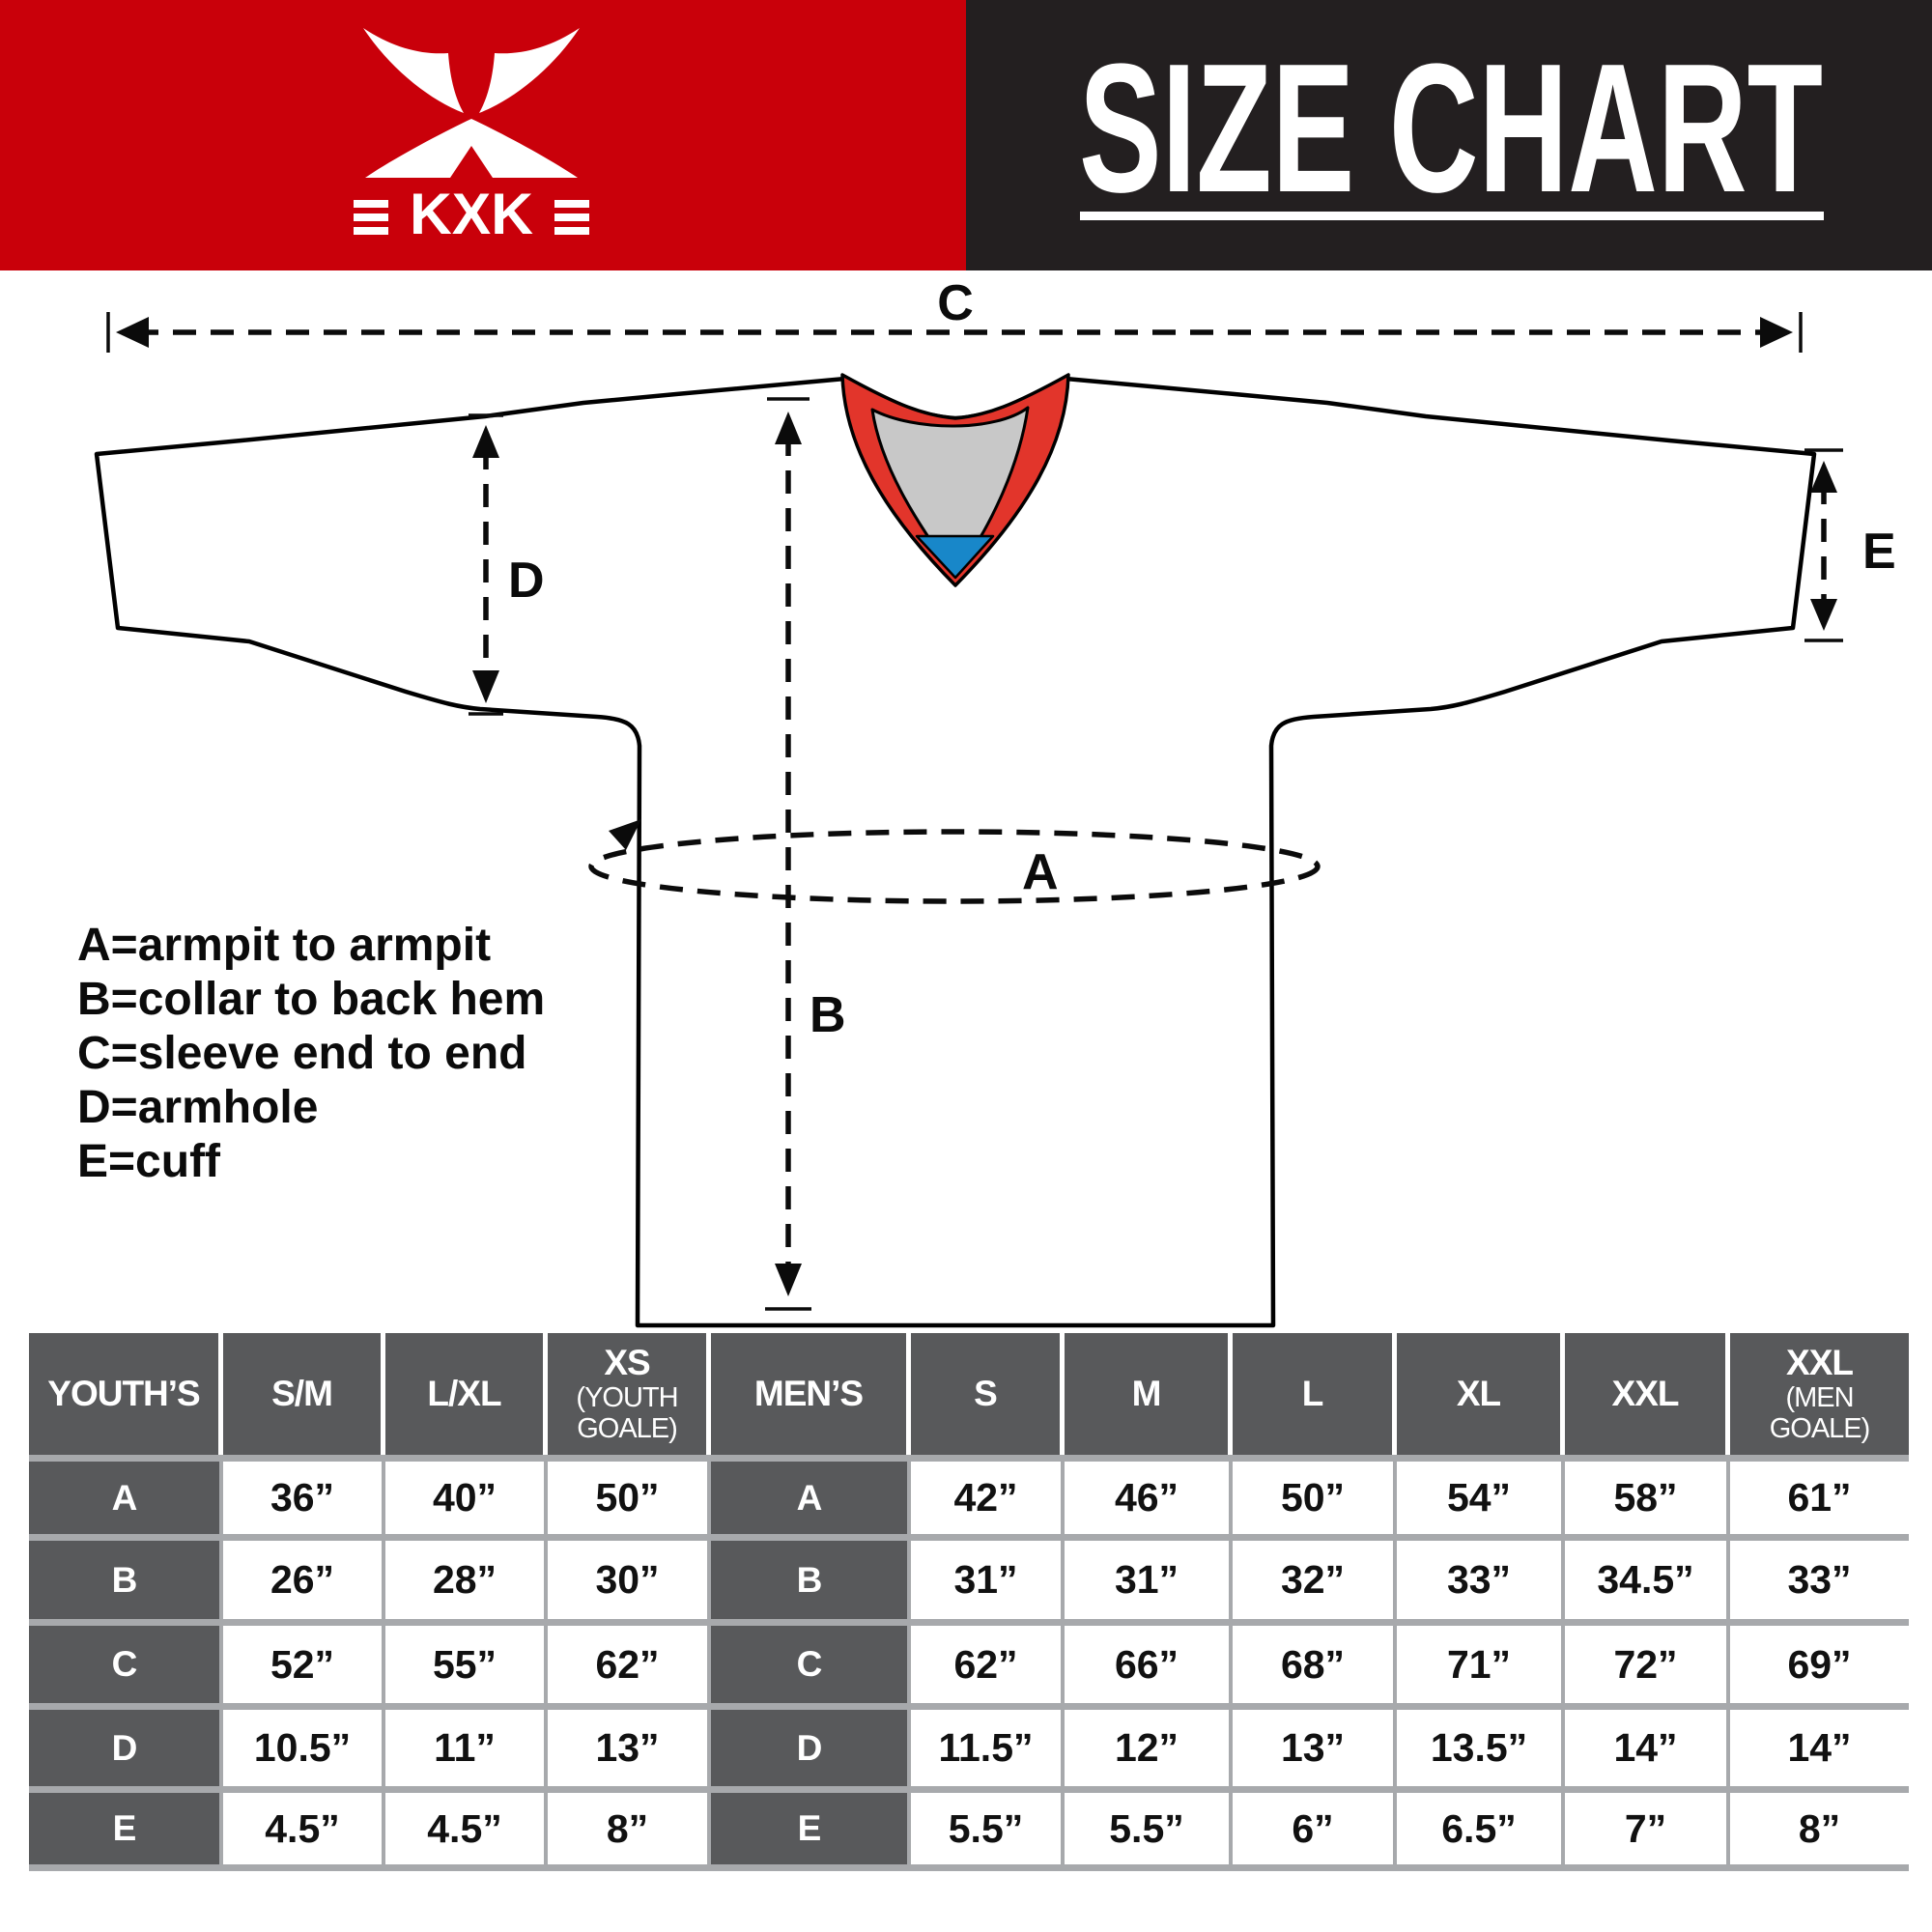 The width and height of the screenshot is (1932, 1932). I want to click on kxk-logo-icon, so click(471, 131).